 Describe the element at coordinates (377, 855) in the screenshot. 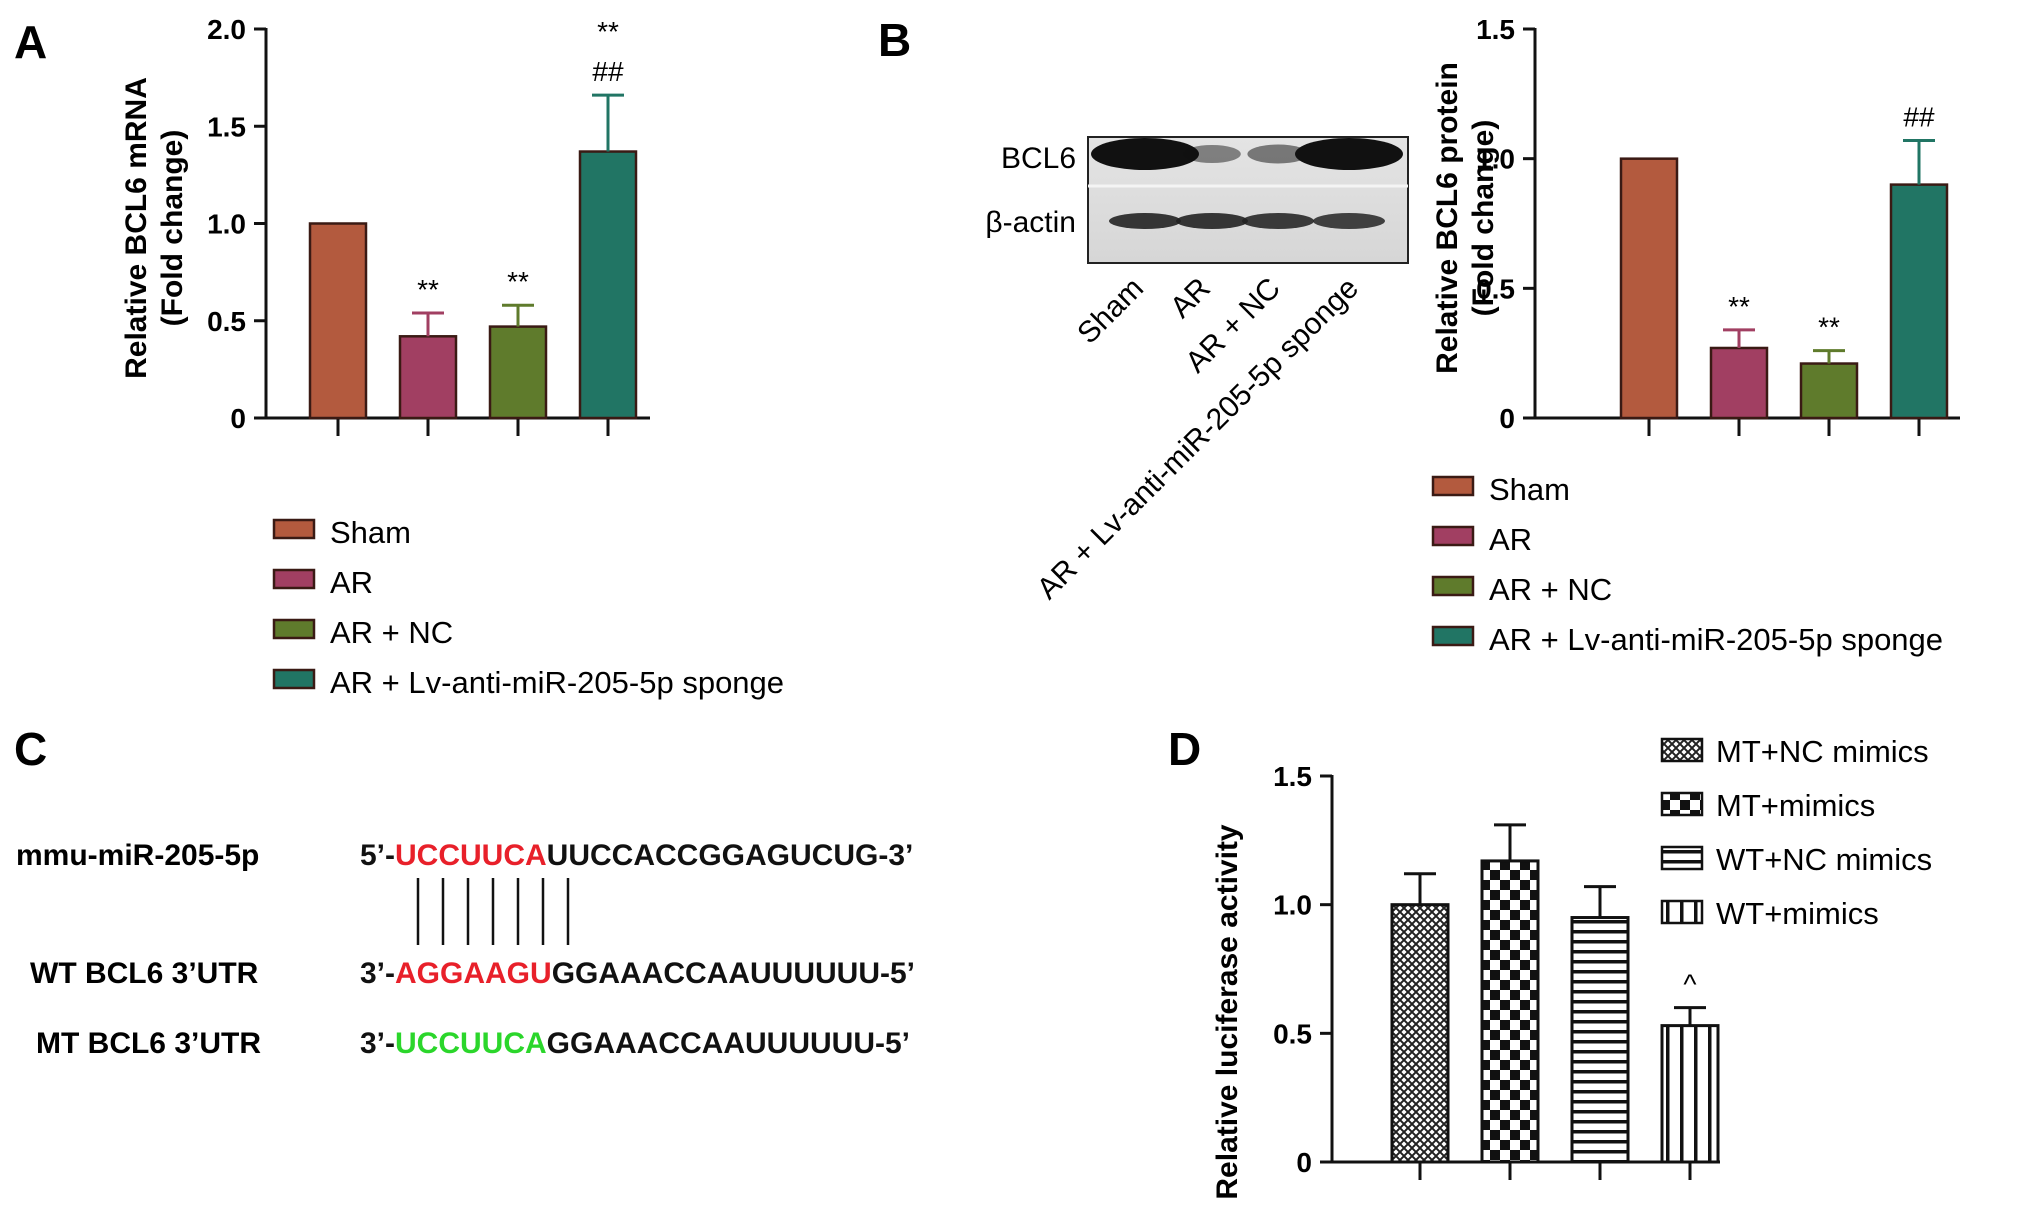

I see `sequence-prefix: 5’-` at that location.